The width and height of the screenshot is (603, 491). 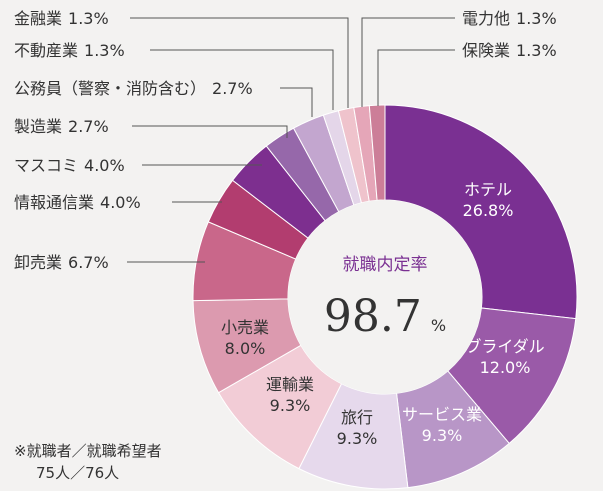 I want to click on outer-label-公務員警察消防含む: 公務員（警察・消防含む） 2.7%, so click(x=133, y=88).